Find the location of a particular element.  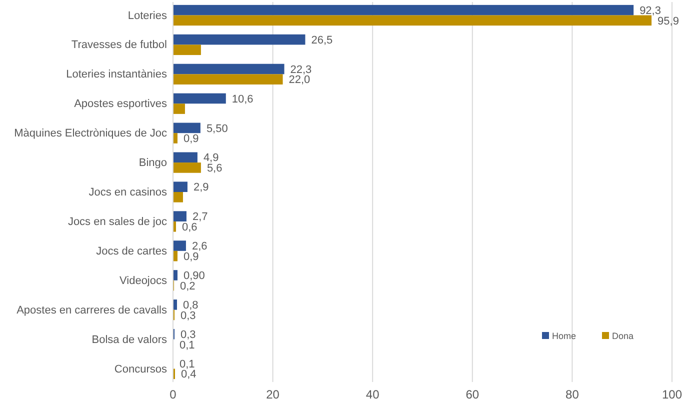

data-label: 26,5 is located at coordinates (322, 40).